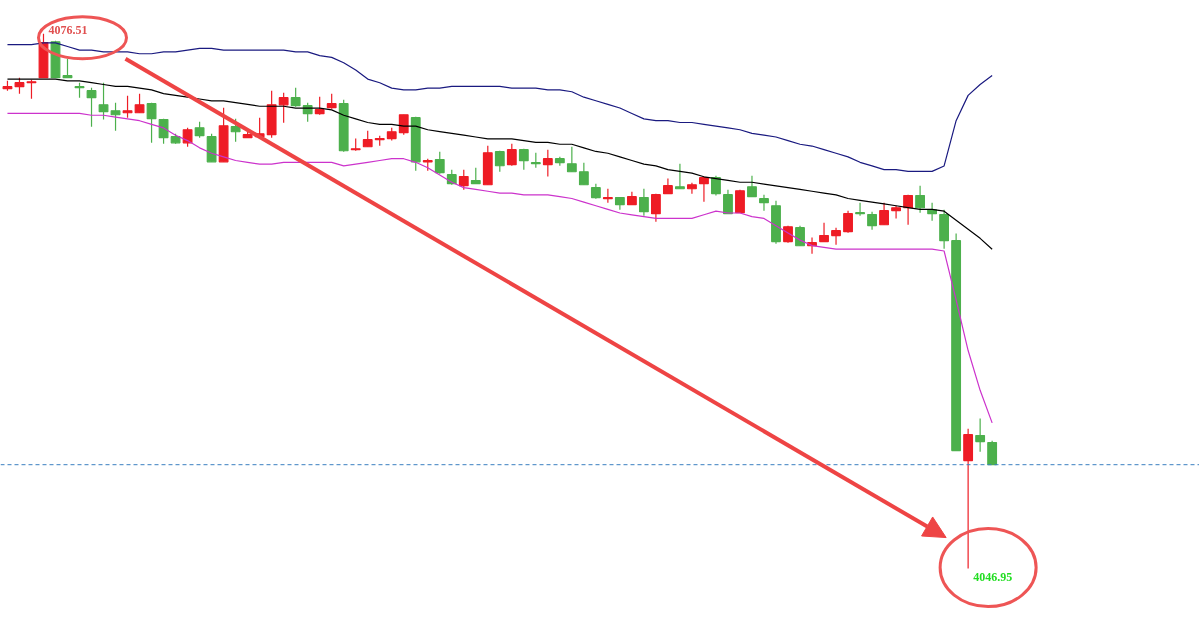 The image size is (1199, 636). I want to click on annotation: 4076.51, so click(68, 29).